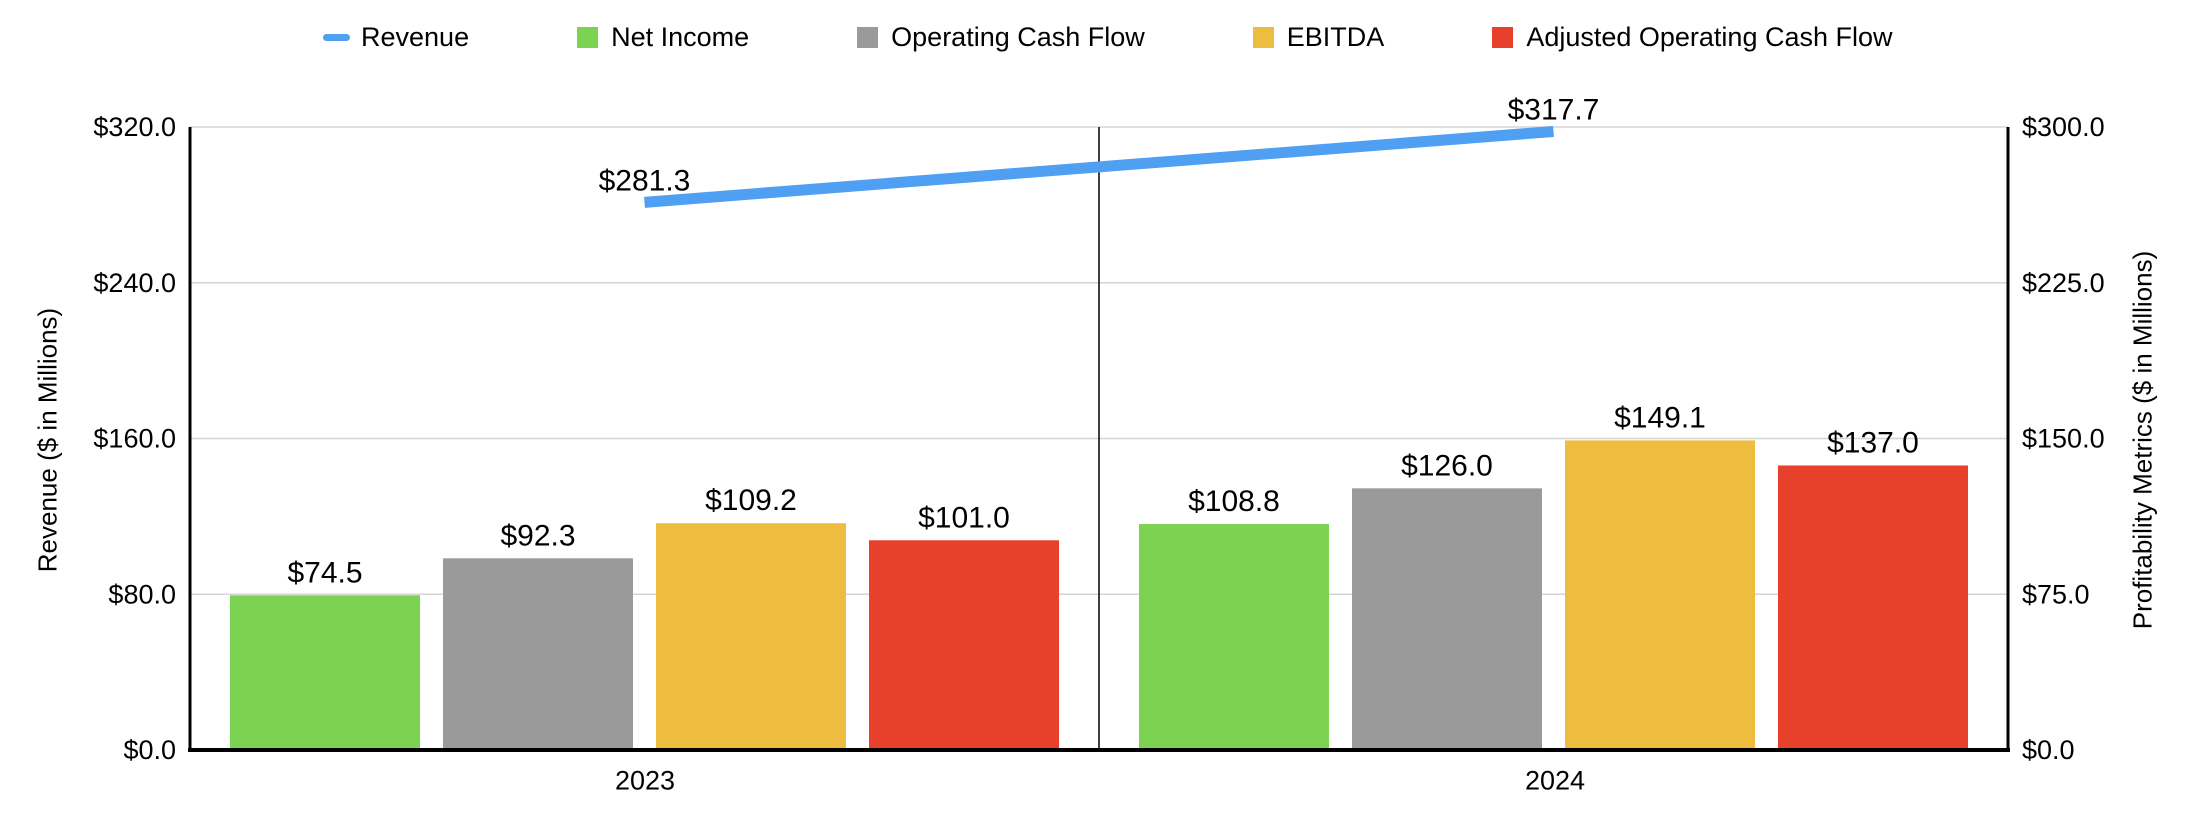  Describe the element at coordinates (142, 594) in the screenshot. I see `left-axis-tick-label: $80.0` at that location.